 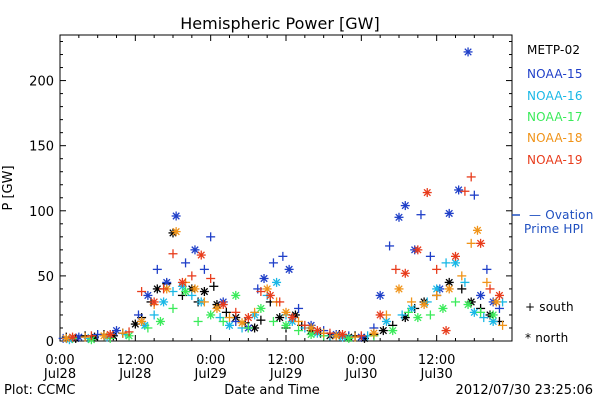 I want to click on legend-item-noaa-19: NOAA-19, so click(x=555, y=160).